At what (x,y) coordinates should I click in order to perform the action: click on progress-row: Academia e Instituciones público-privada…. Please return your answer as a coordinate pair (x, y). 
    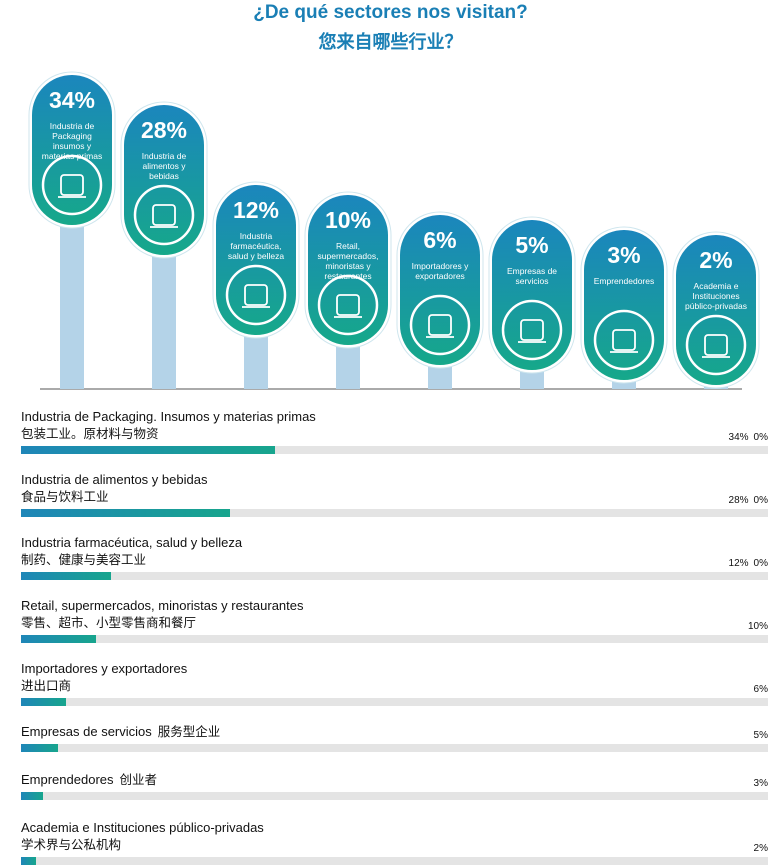
    Looking at the image, I should click on (394, 842).